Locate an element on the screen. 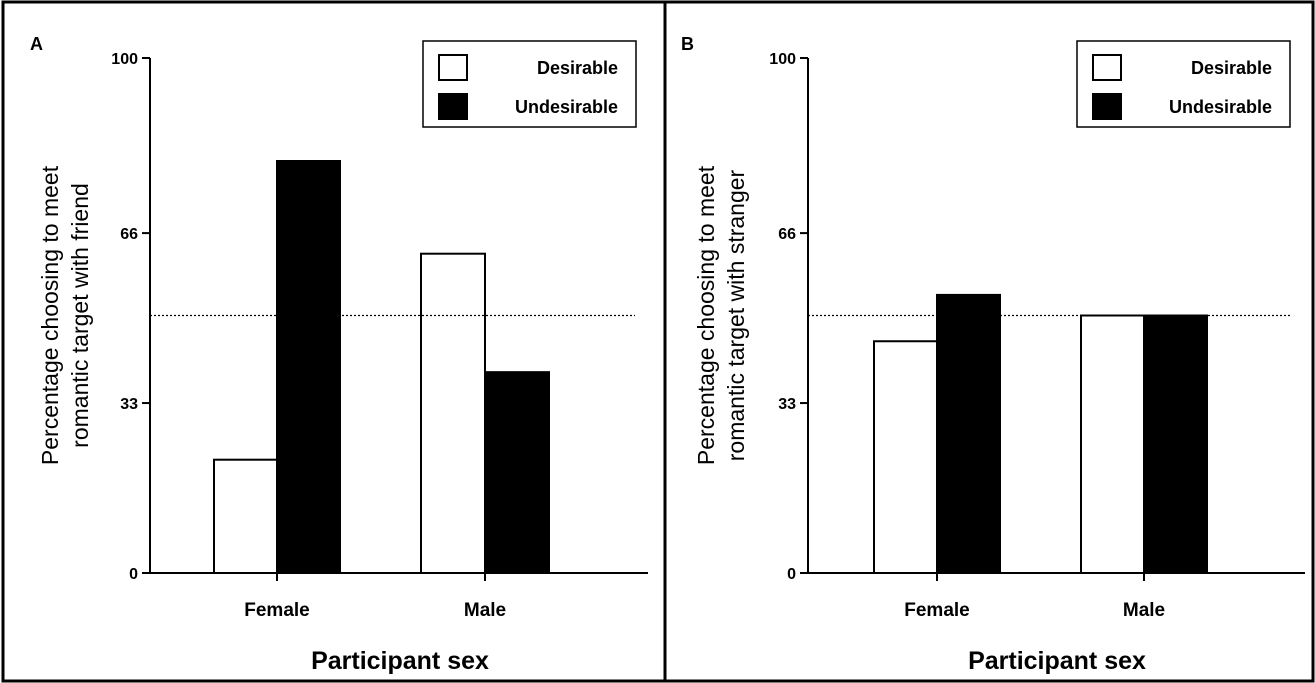 This screenshot has width=1315, height=683. panel-letter: A is located at coordinates (36, 44).